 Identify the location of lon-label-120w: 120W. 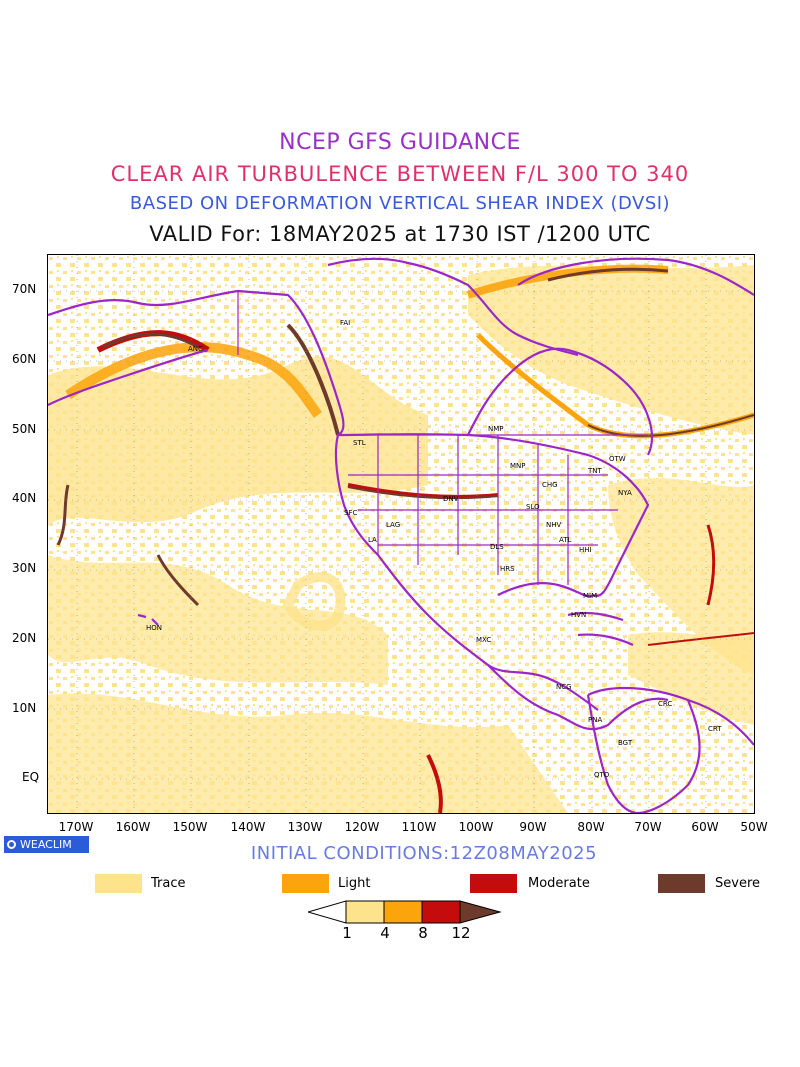
(362, 827).